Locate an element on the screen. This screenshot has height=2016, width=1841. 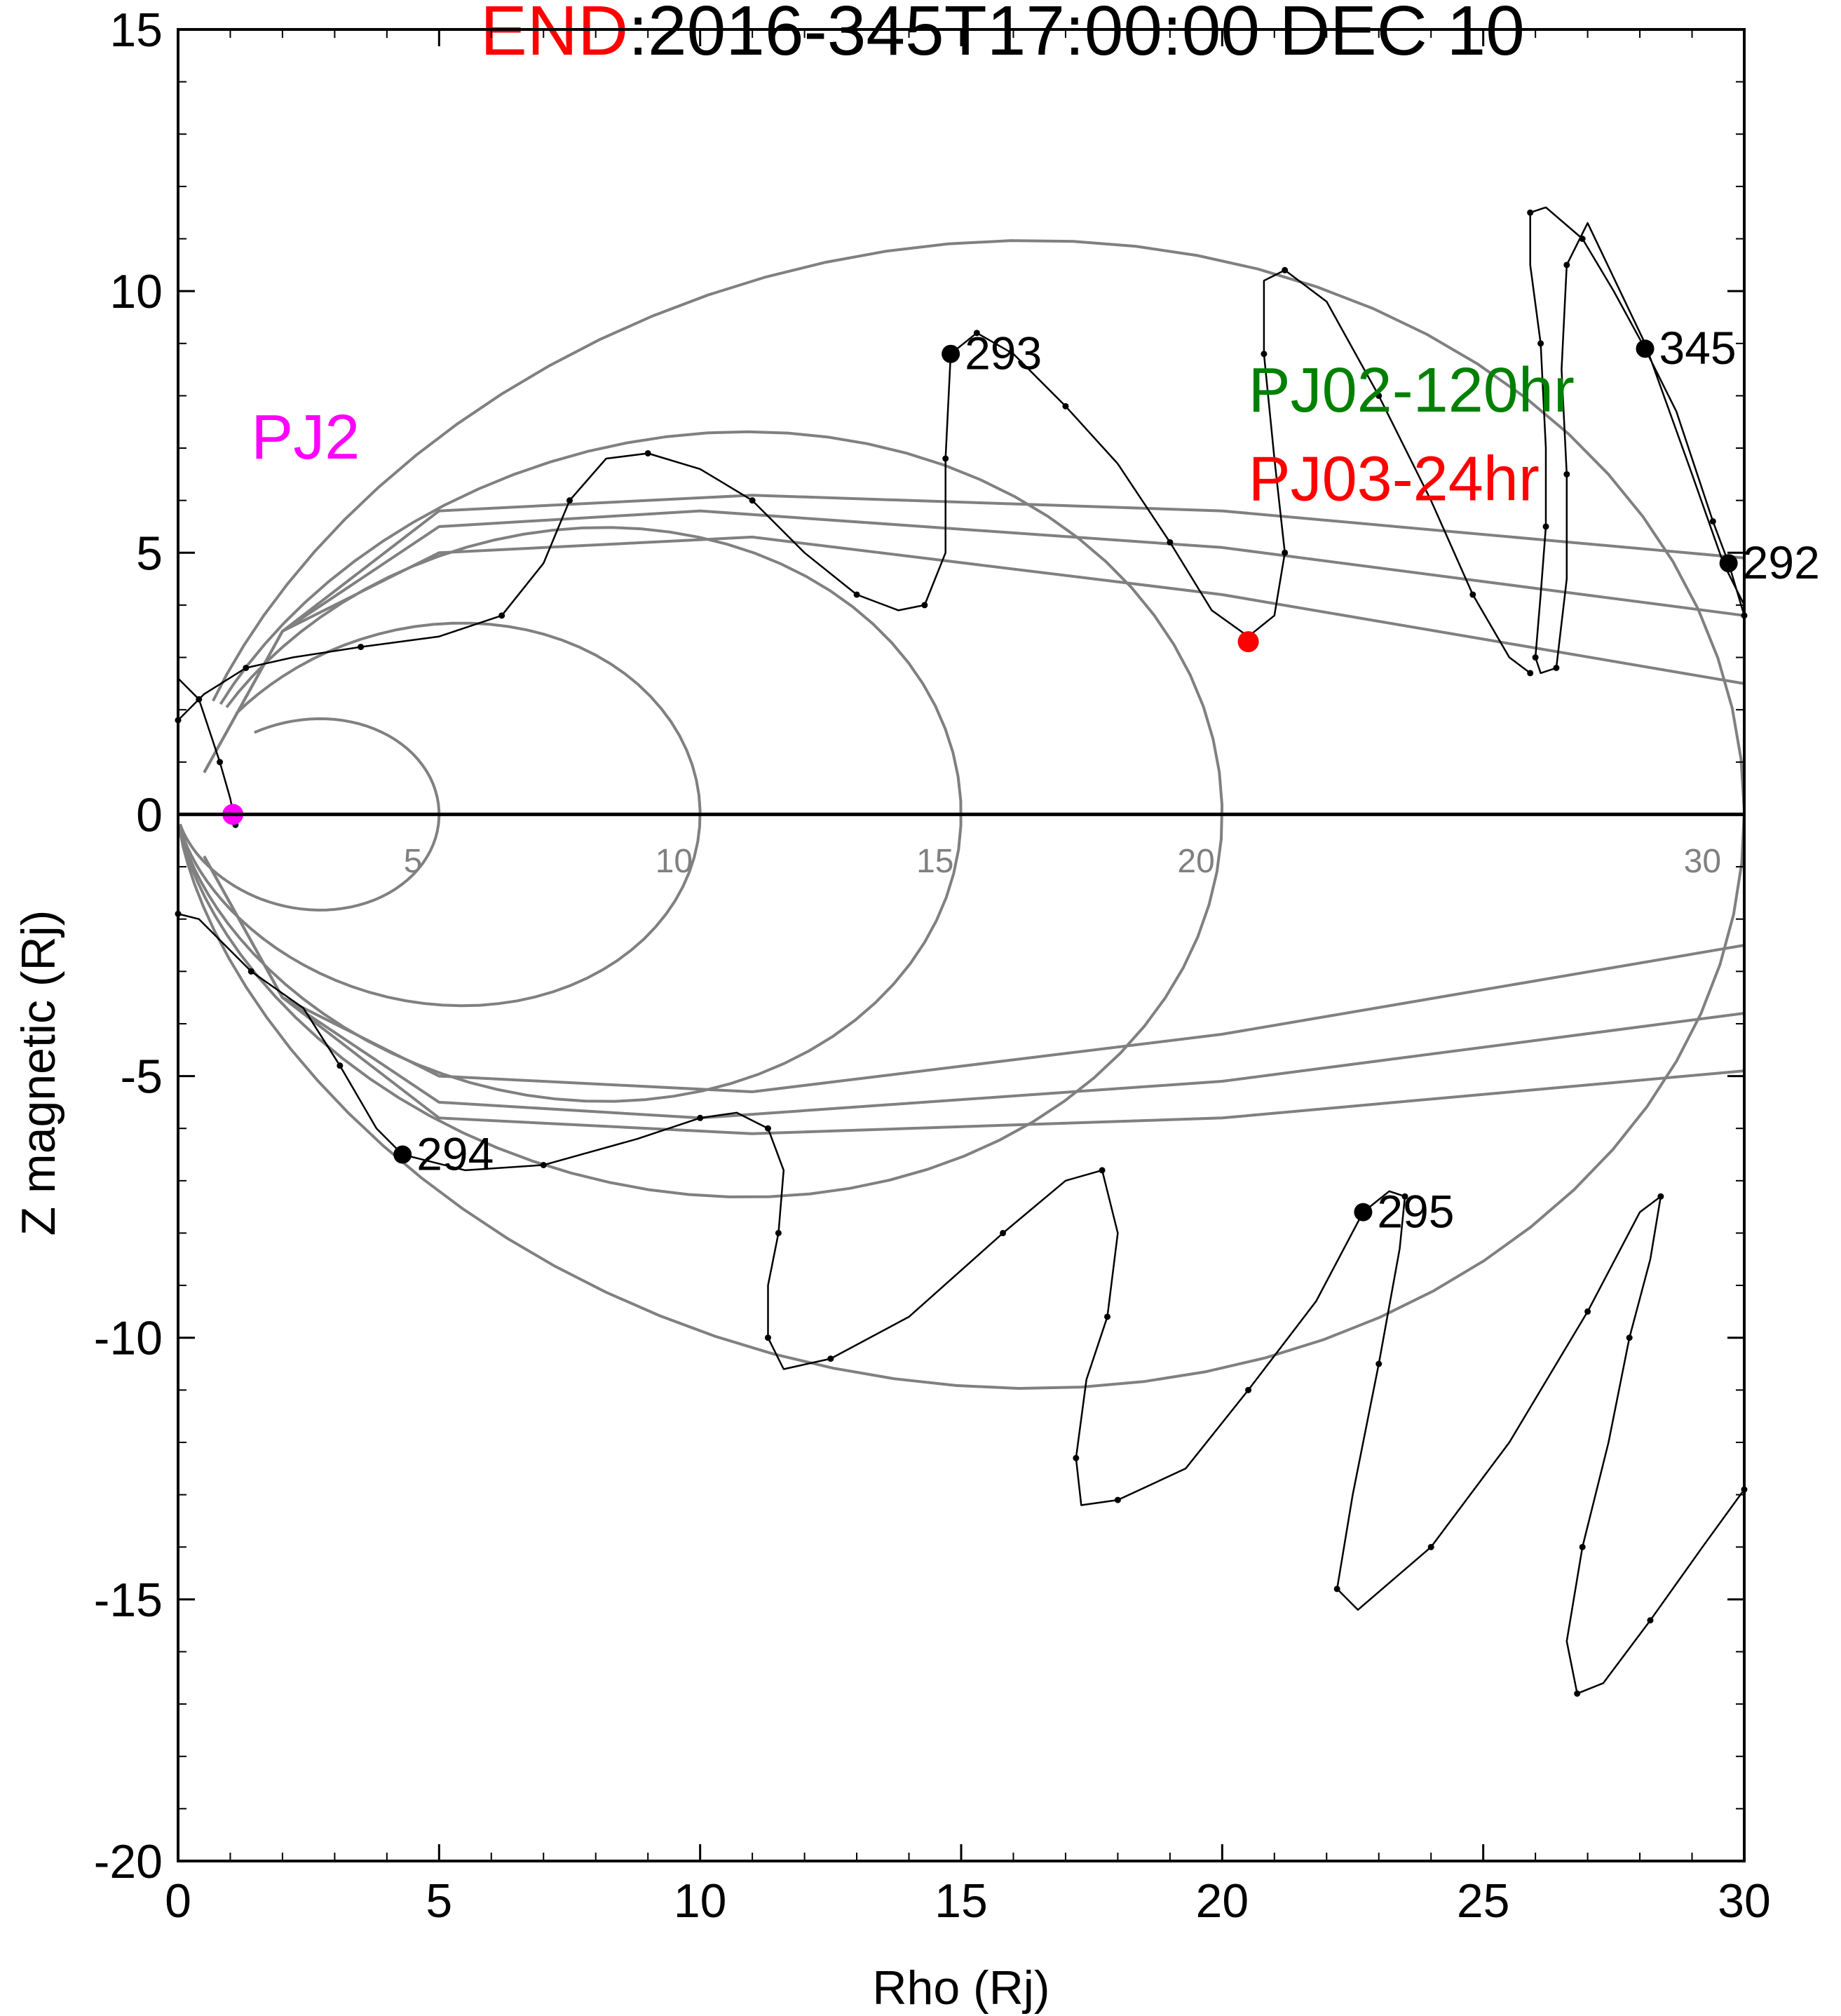
y-tick-label-0: 0 is located at coordinates (150, 814).